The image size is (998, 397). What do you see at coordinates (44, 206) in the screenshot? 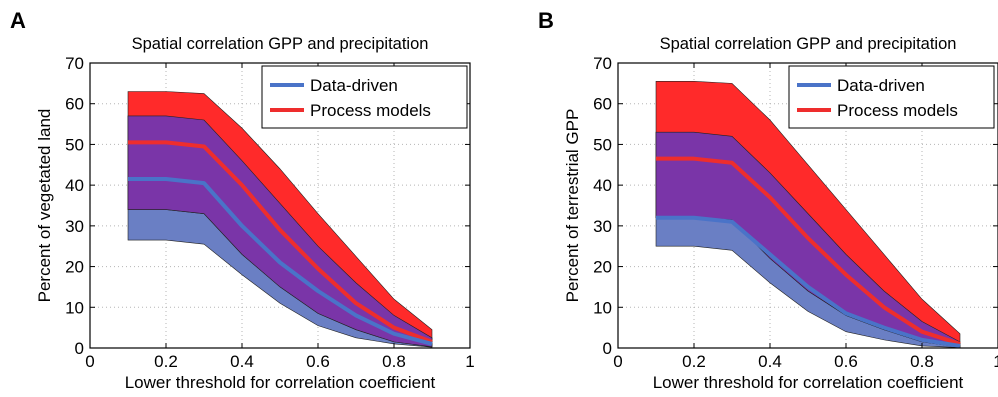
I see `y-axis-label: Percent of vegetated land` at bounding box center [44, 206].